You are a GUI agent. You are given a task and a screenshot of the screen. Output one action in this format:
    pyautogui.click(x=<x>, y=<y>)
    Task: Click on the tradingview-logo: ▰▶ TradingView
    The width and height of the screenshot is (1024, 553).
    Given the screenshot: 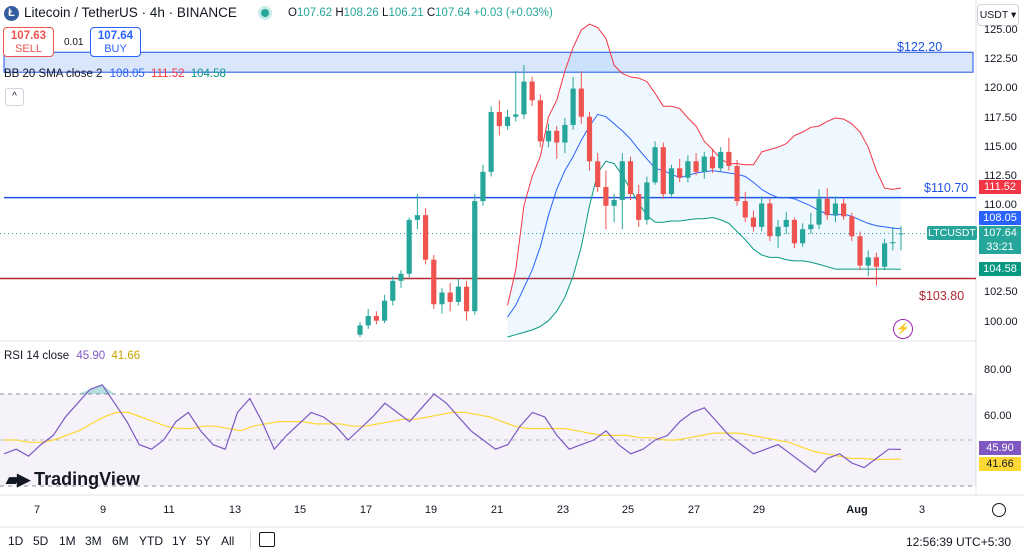 What is the action you would take?
    pyautogui.click(x=73, y=479)
    